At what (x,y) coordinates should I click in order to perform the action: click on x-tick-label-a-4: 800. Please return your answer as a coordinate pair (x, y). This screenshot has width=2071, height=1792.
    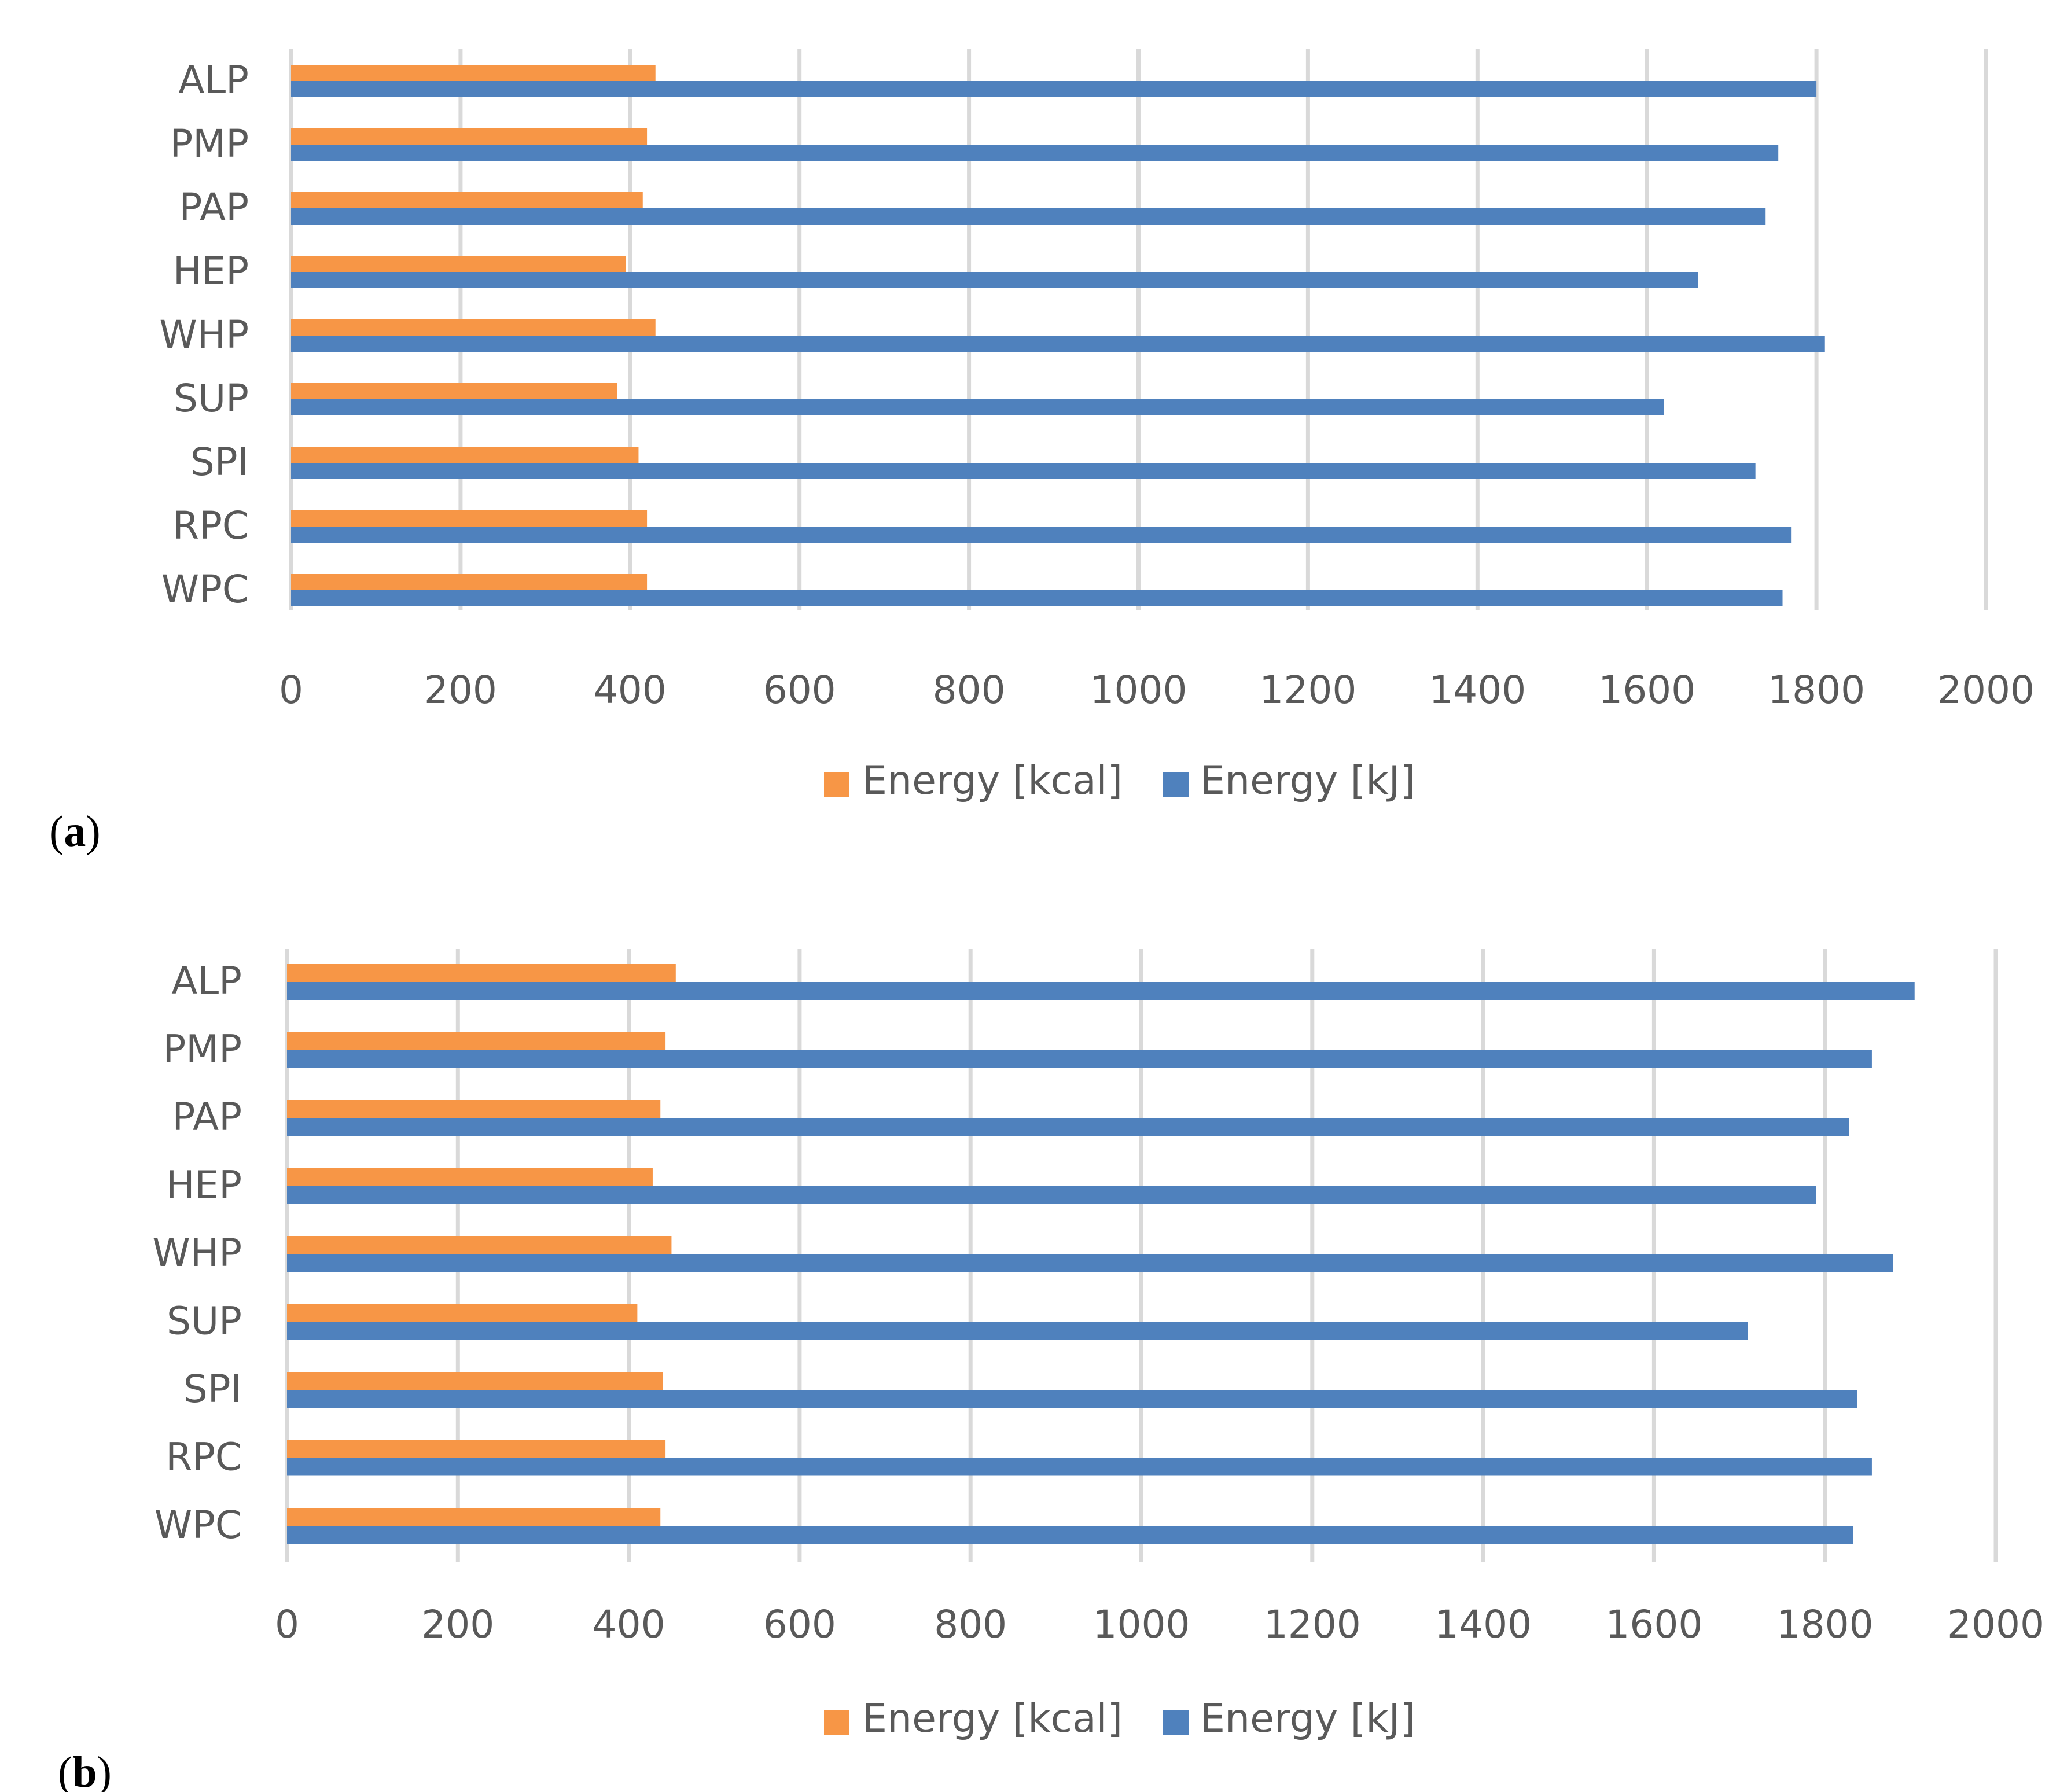
    Looking at the image, I should click on (969, 690).